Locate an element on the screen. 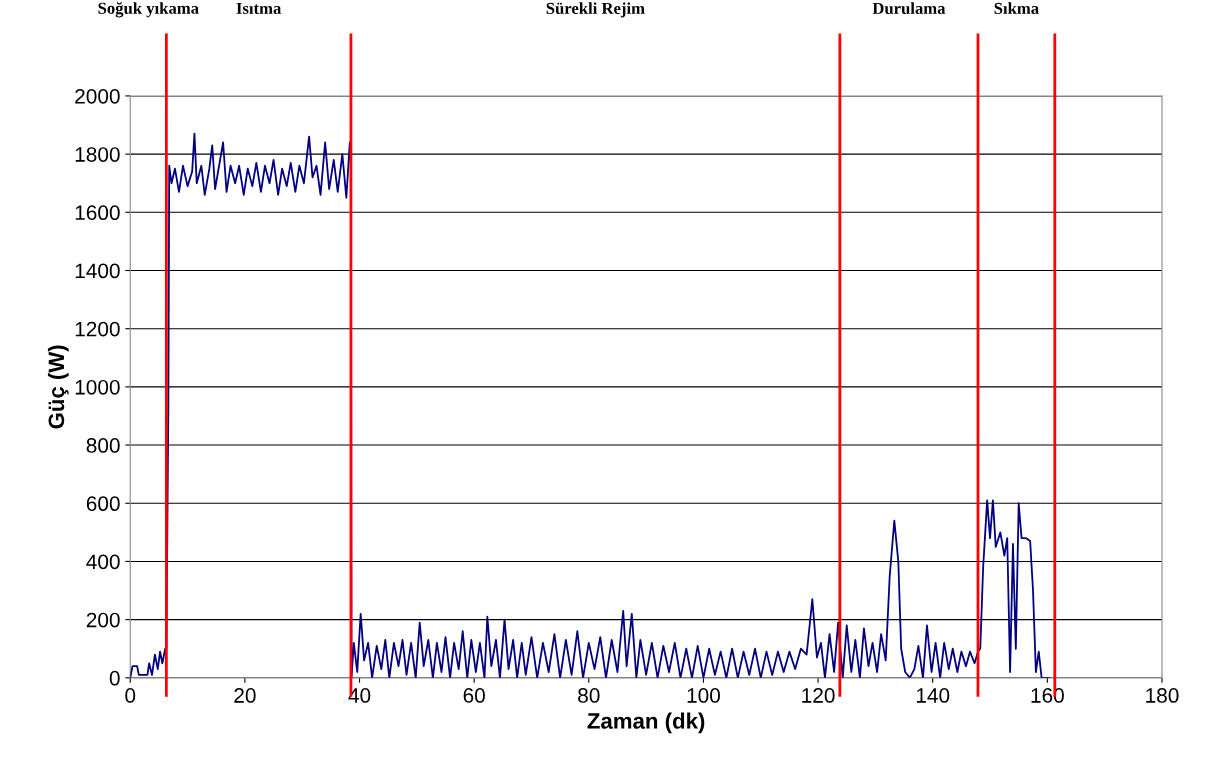 This screenshot has height=780, width=1206. x-tick-label: 40 is located at coordinates (359, 695).